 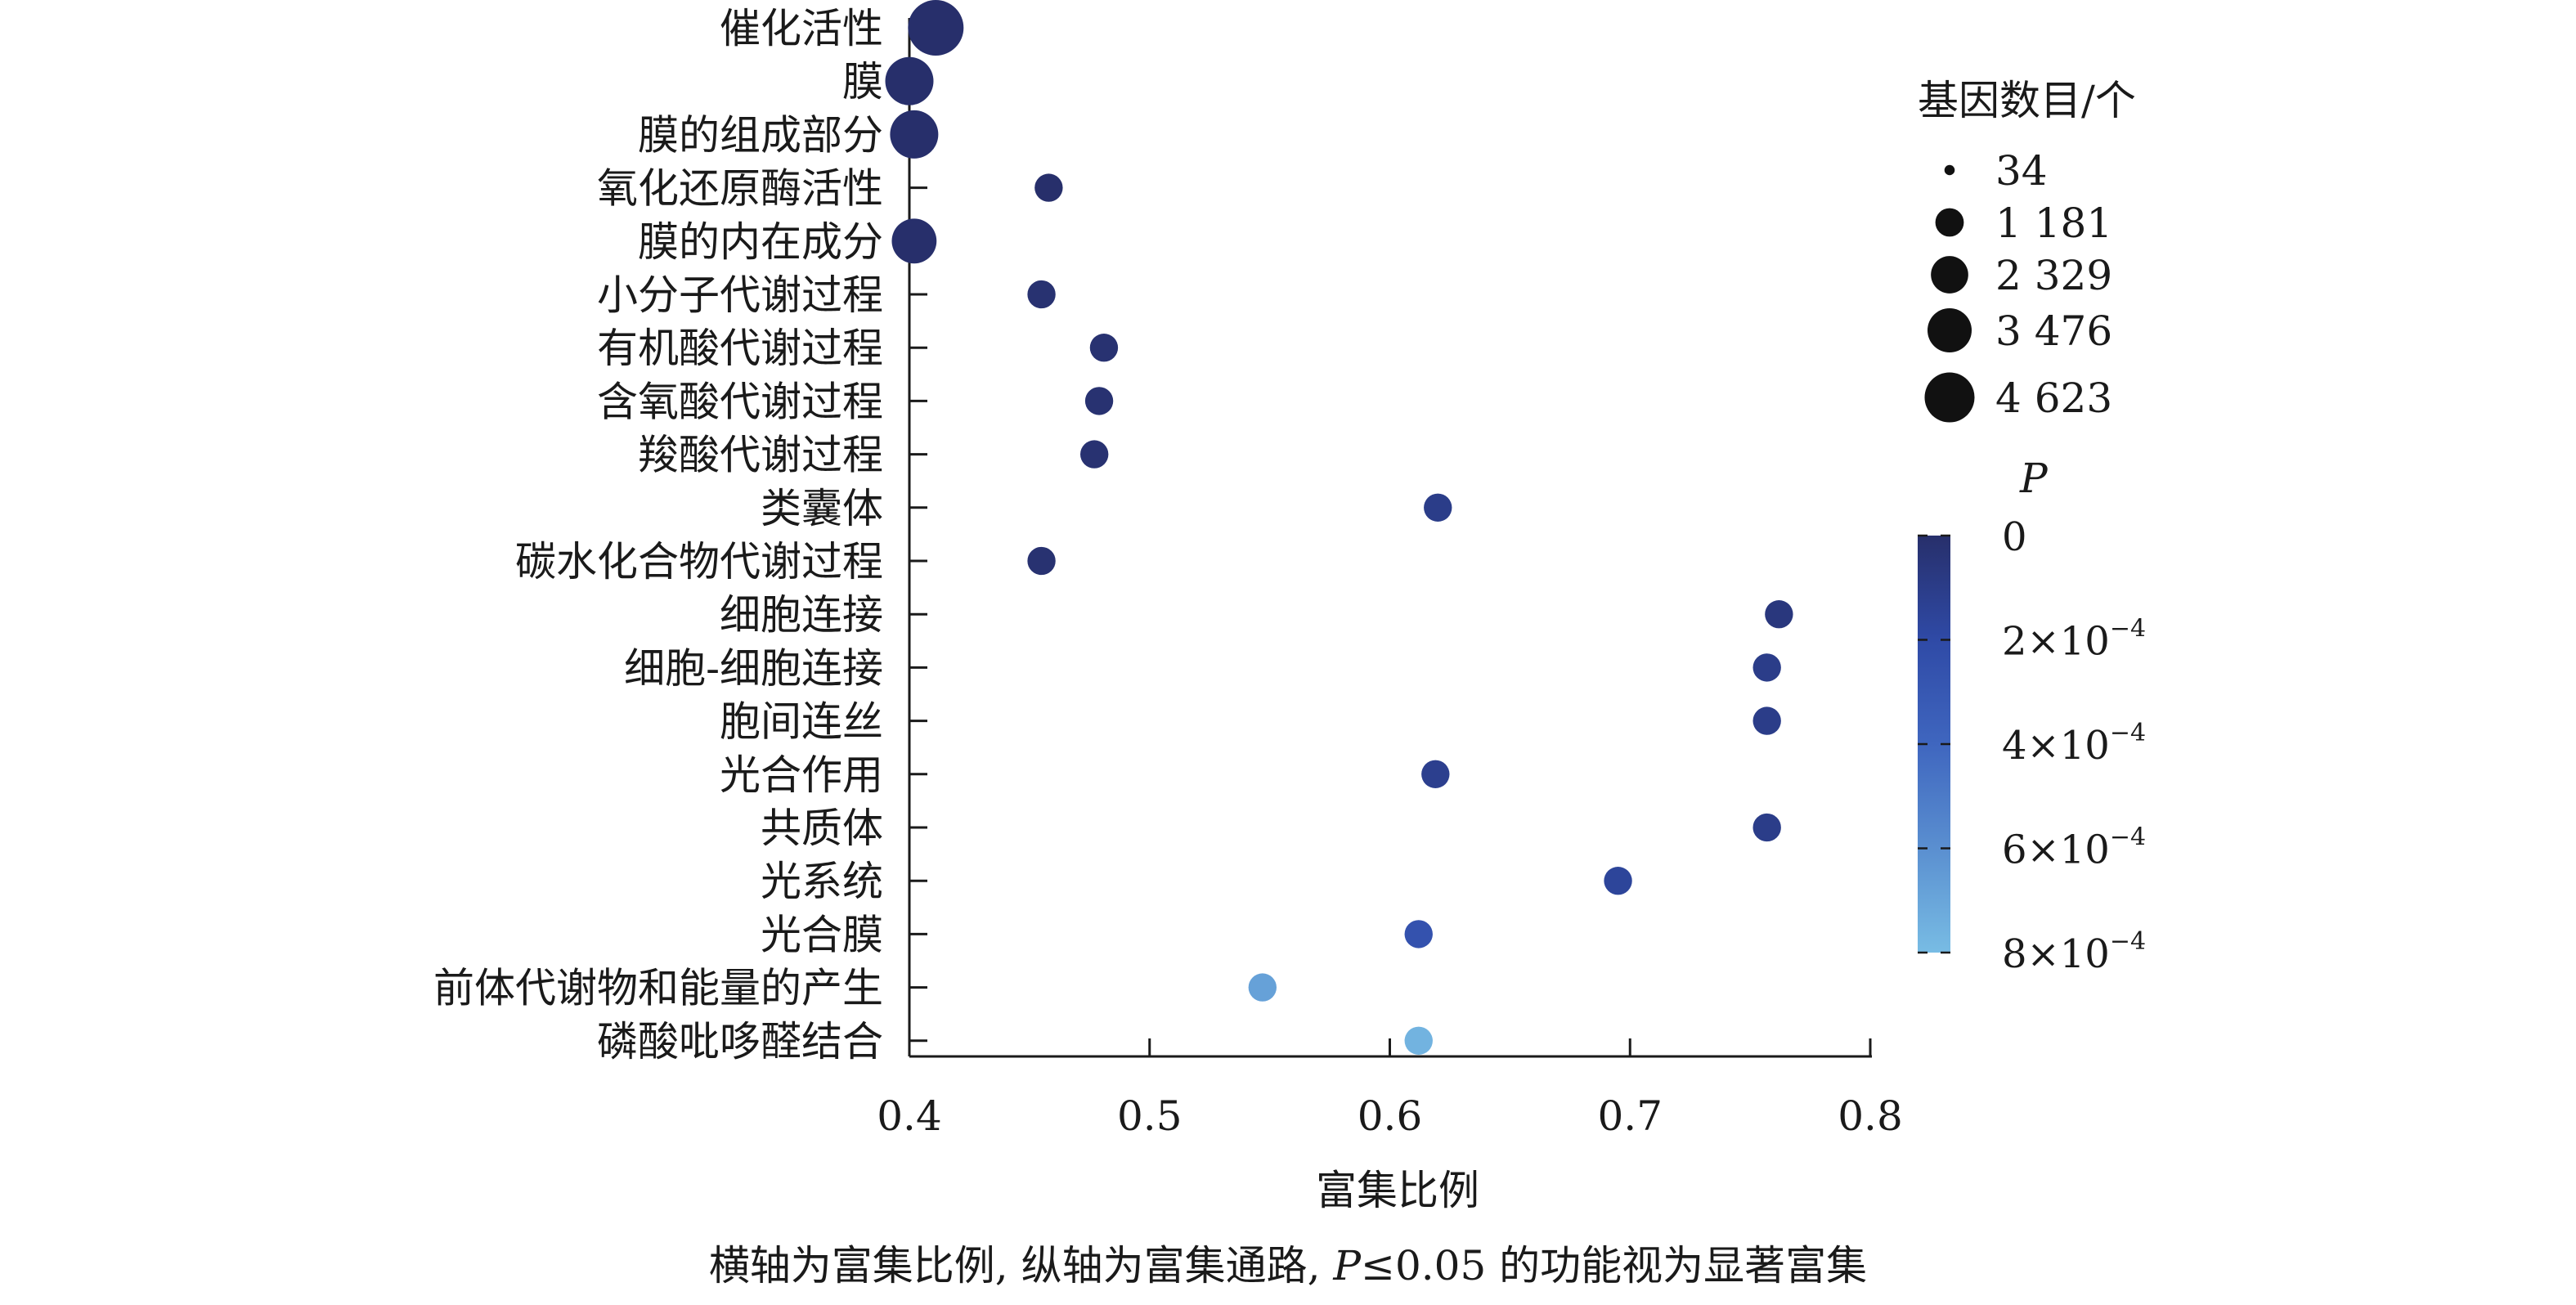 I want to click on figure-caption: 横轴为富集比例, 纵轴为富集通路, P≤0.05 的功能视为显著富集, so click(x=1288, y=1262).